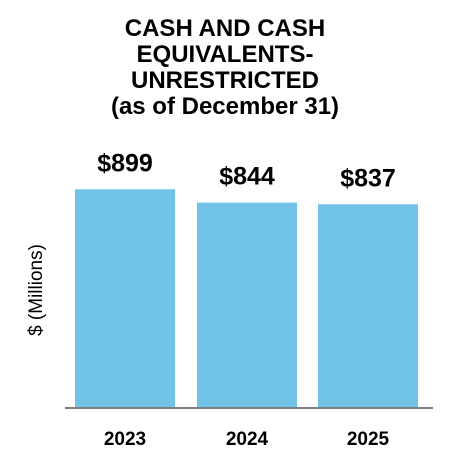 The height and width of the screenshot is (466, 450). What do you see at coordinates (125, 163) in the screenshot?
I see `data-label-2023: $899` at bounding box center [125, 163].